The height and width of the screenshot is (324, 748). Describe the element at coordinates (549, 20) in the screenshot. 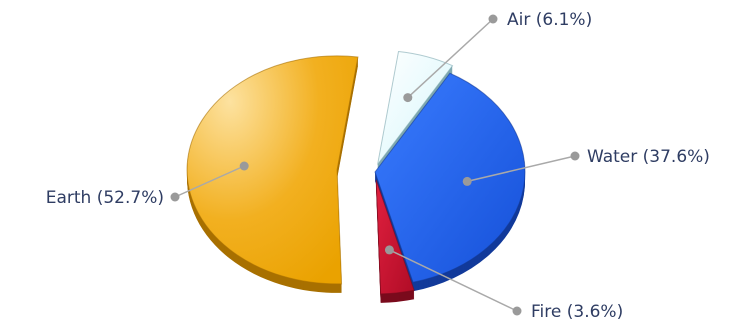

I see `data-label-air: Air (6.1%)` at that location.